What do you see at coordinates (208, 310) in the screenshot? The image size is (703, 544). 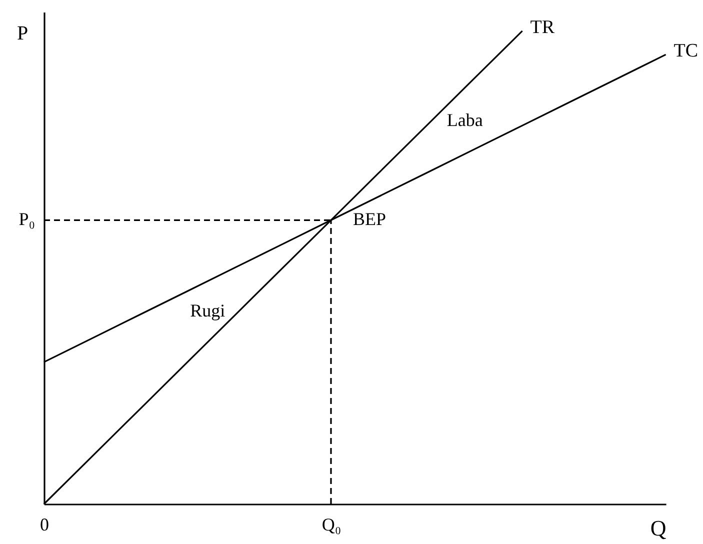 I see `annotation: Rugi` at bounding box center [208, 310].